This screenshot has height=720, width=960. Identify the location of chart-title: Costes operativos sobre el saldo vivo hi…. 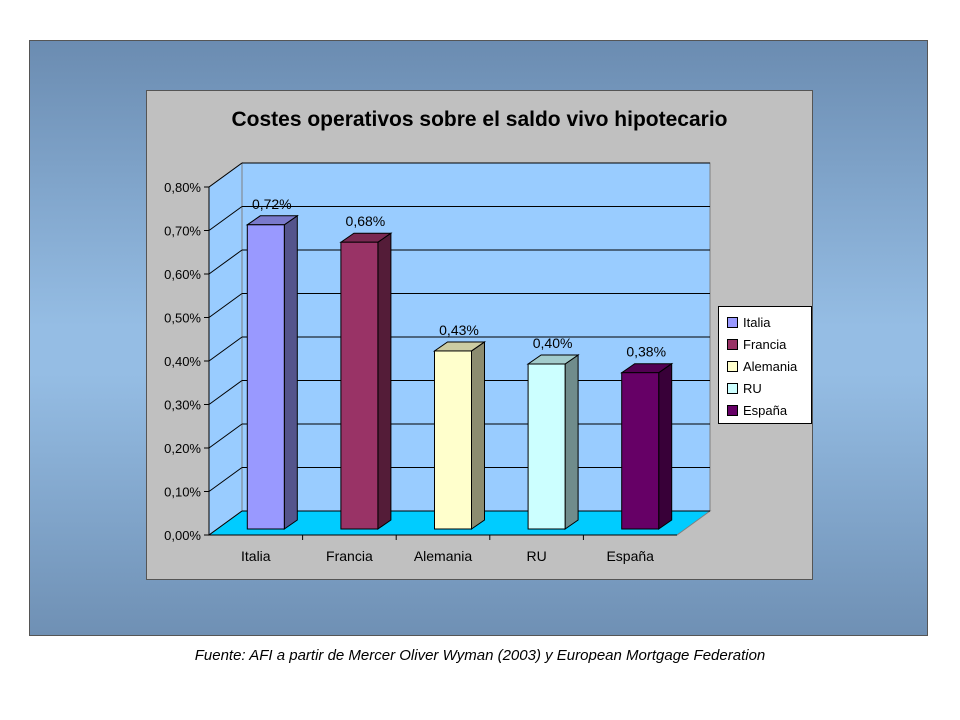
(479, 119).